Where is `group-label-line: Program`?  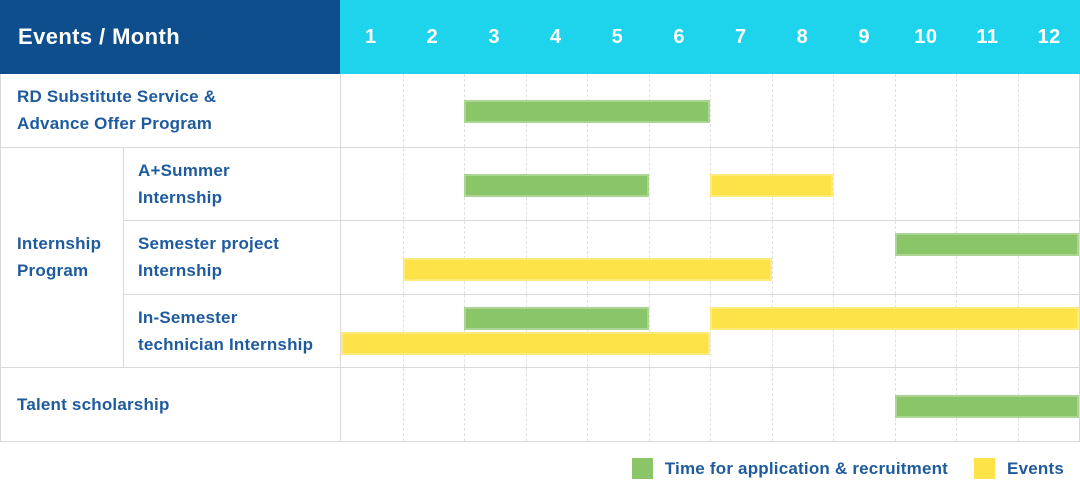
group-label-line: Program is located at coordinates (53, 271).